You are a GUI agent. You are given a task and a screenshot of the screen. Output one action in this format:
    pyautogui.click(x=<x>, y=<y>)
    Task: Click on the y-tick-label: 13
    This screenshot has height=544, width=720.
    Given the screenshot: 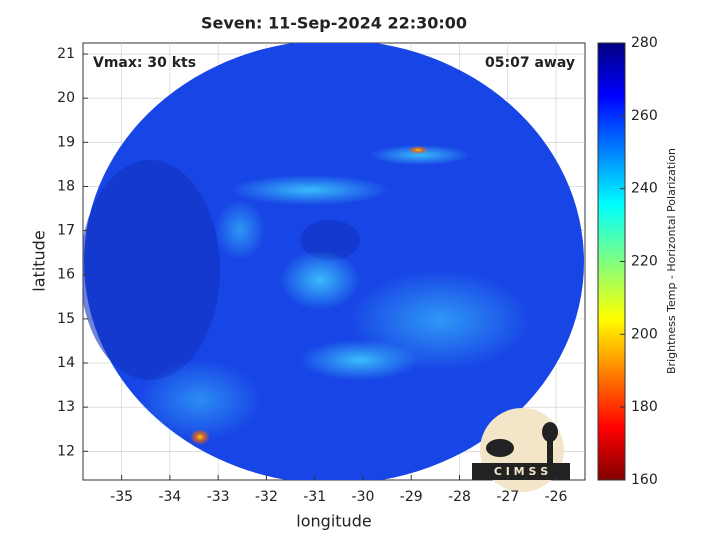 What is the action you would take?
    pyautogui.click(x=66, y=407)
    